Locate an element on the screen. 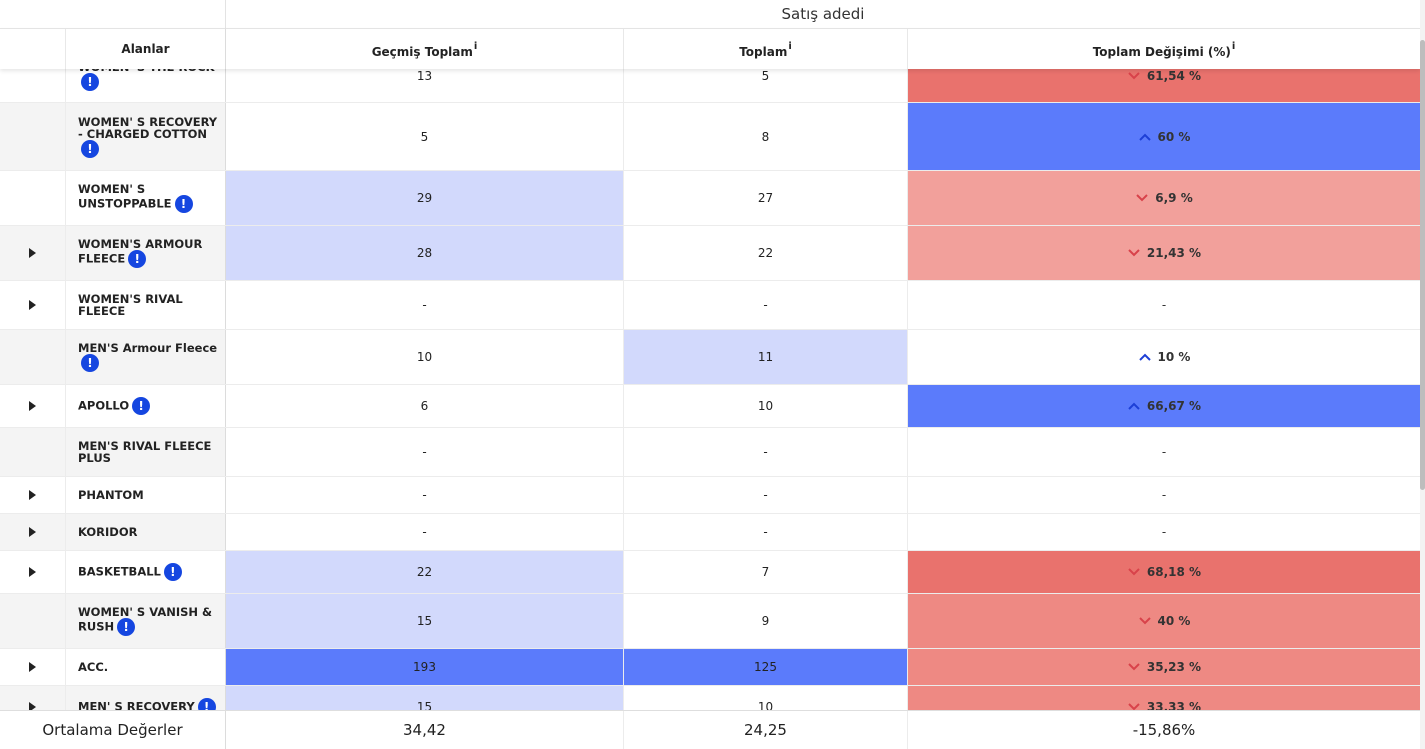 This screenshot has height=749, width=1425. row-name-label: WOMEN' S RECOVERY - CHARGED COTTON is located at coordinates (148, 127).